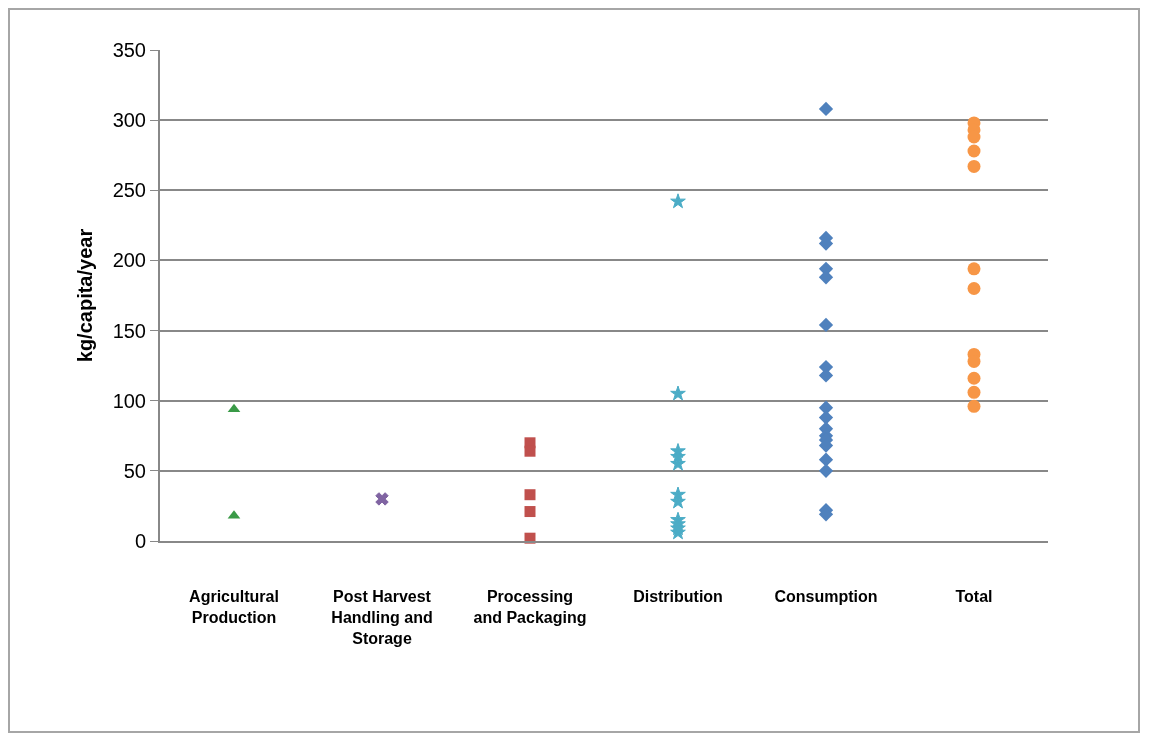 This screenshot has height=743, width=1150. What do you see at coordinates (974, 597) in the screenshot?
I see `x-tick-label: Total` at bounding box center [974, 597].